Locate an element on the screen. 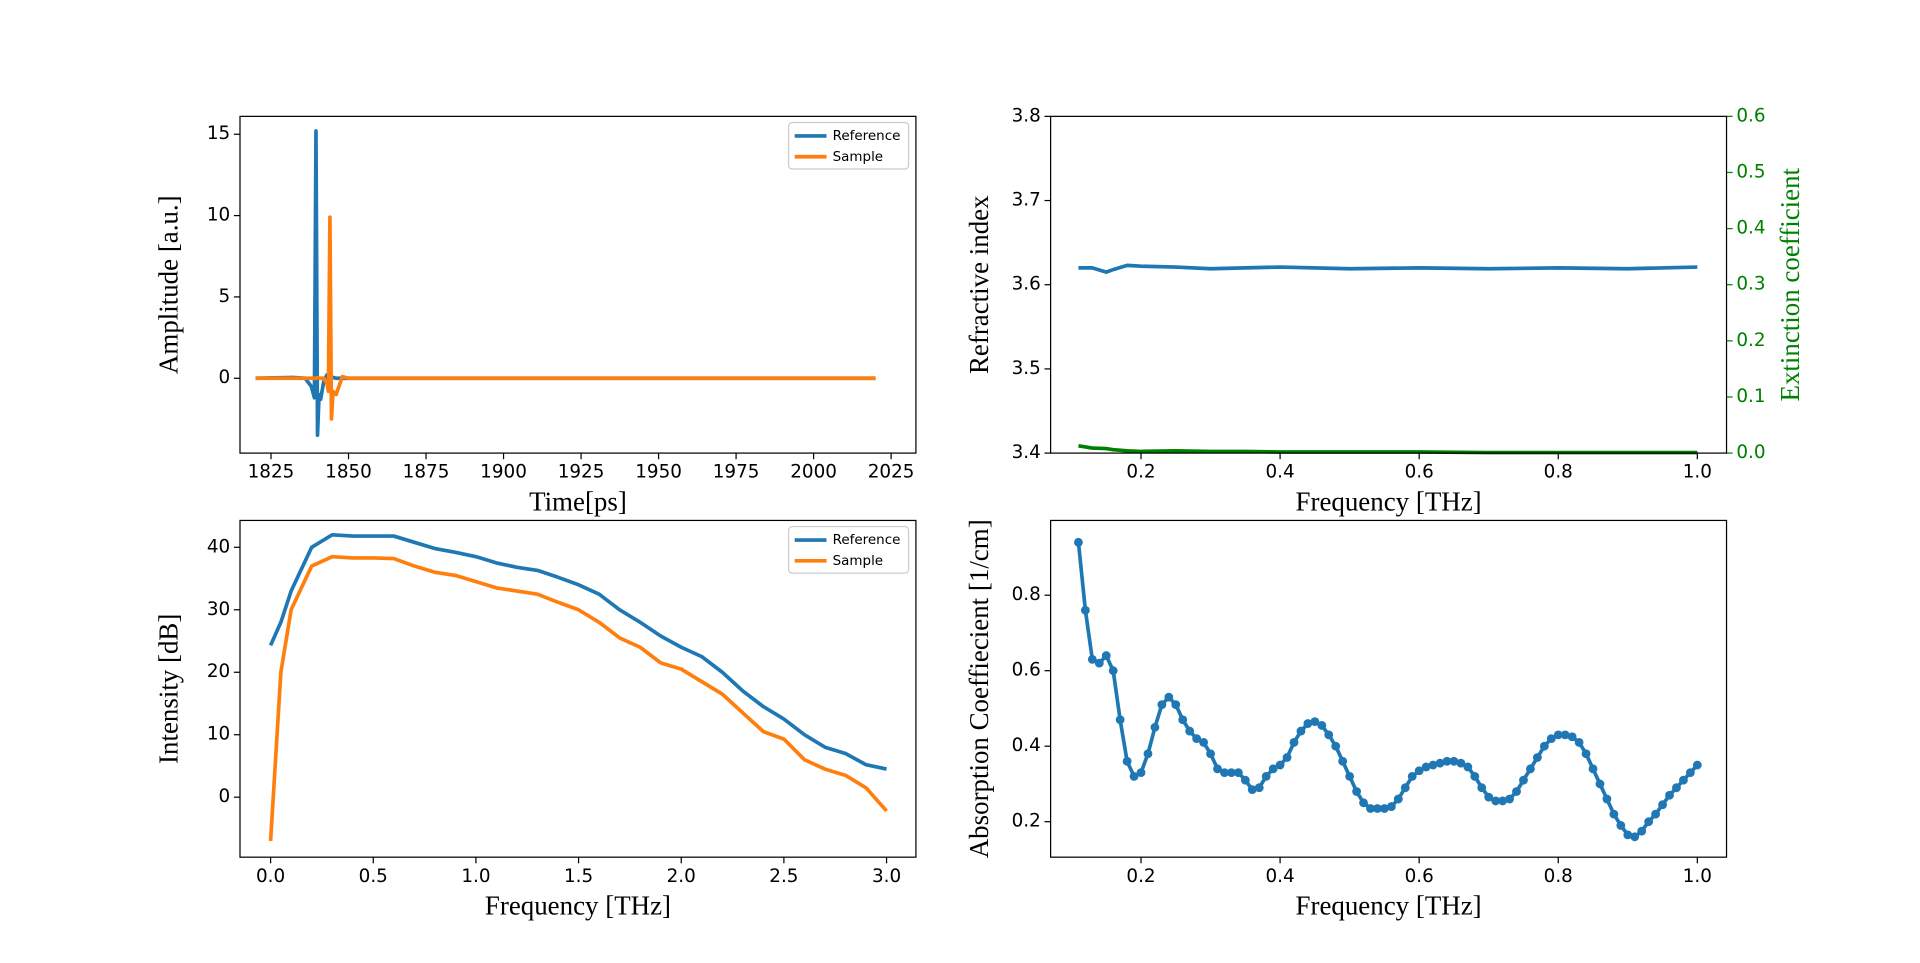 The image size is (1920, 963). y-tick-label: 40 is located at coordinates (218, 546).